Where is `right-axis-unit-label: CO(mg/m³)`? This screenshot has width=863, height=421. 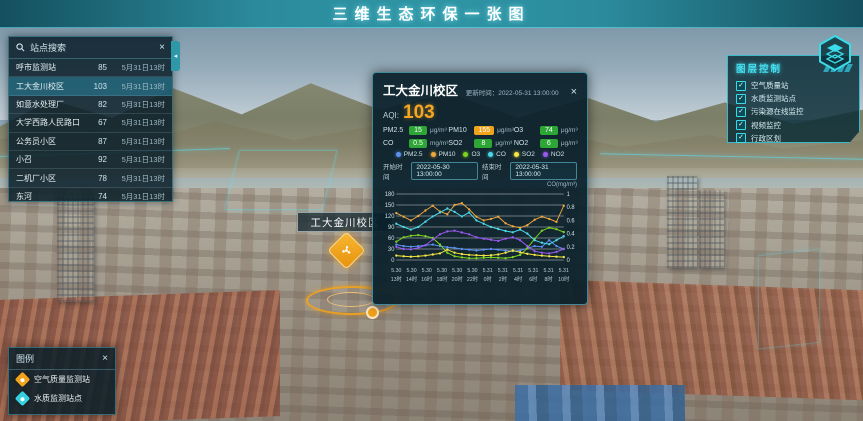 right-axis-unit-label: CO(mg/m³) is located at coordinates (562, 185).